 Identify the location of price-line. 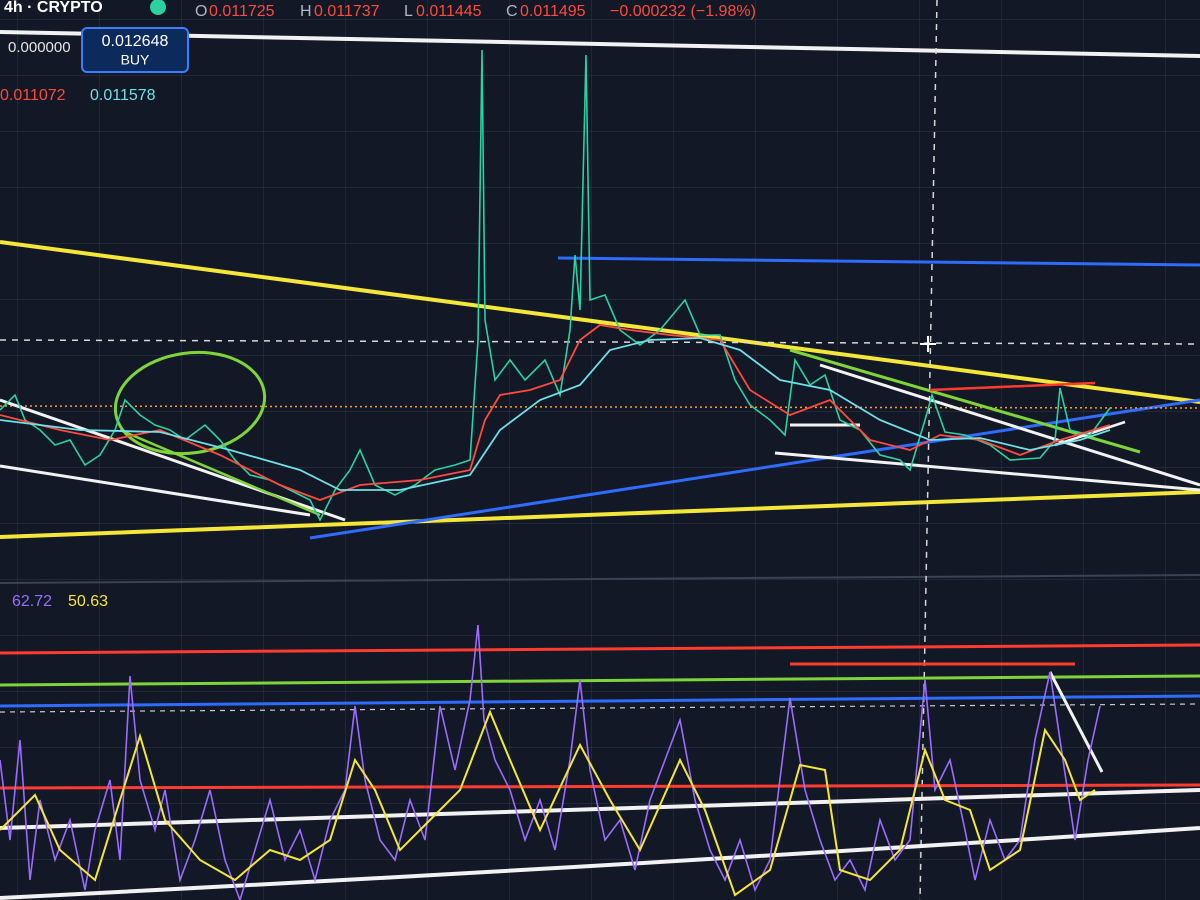
(600, 407).